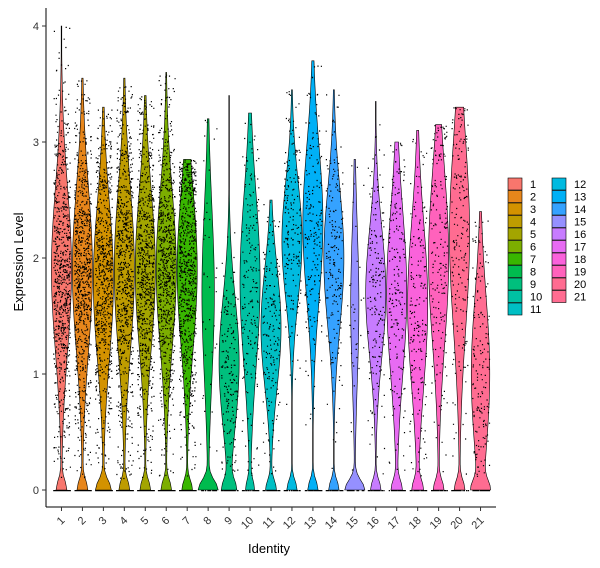 The height and width of the screenshot is (568, 600). I want to click on legend-label: 15, so click(580, 223).